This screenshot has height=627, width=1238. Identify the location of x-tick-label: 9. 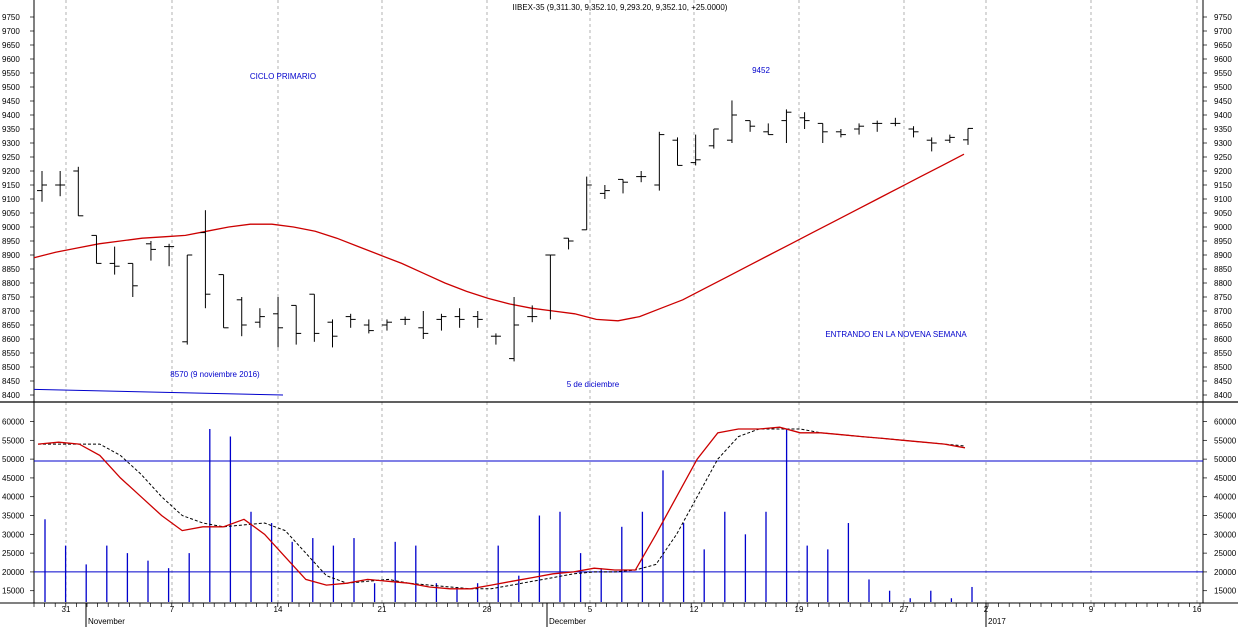
(1091, 609).